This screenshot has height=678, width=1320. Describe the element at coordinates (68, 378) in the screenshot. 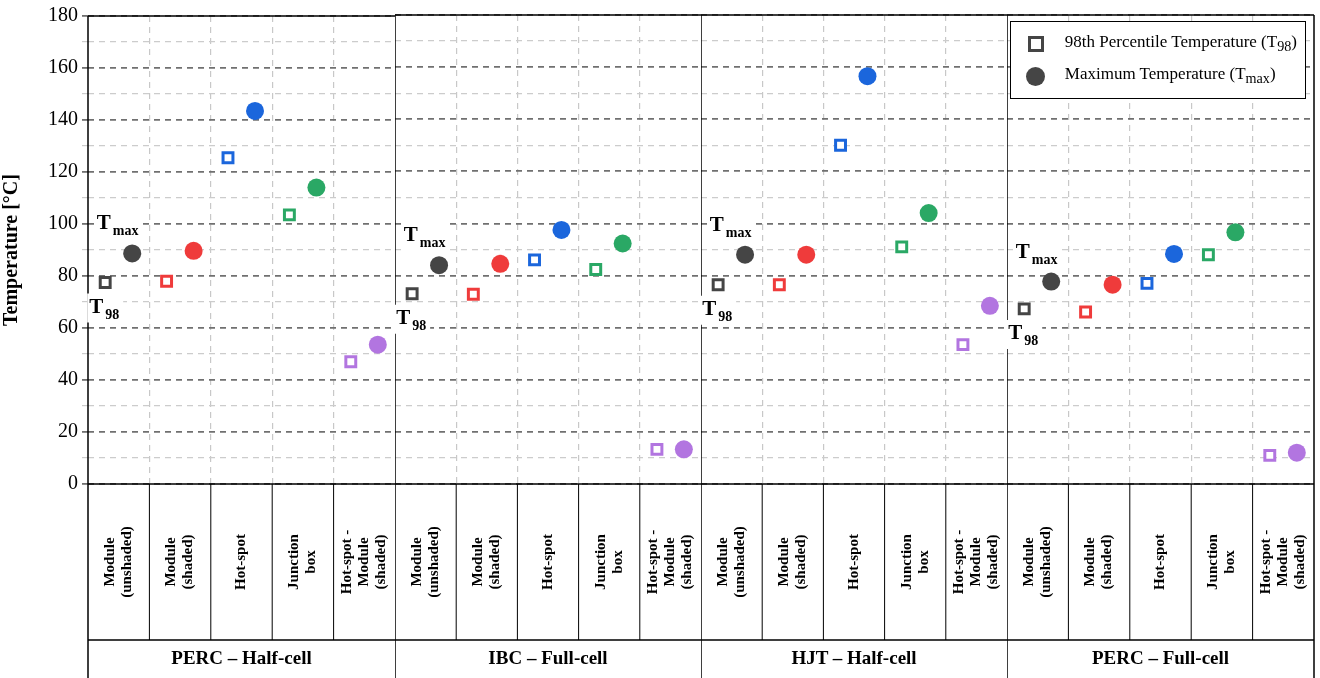

I see `y-tick-label: 40` at that location.